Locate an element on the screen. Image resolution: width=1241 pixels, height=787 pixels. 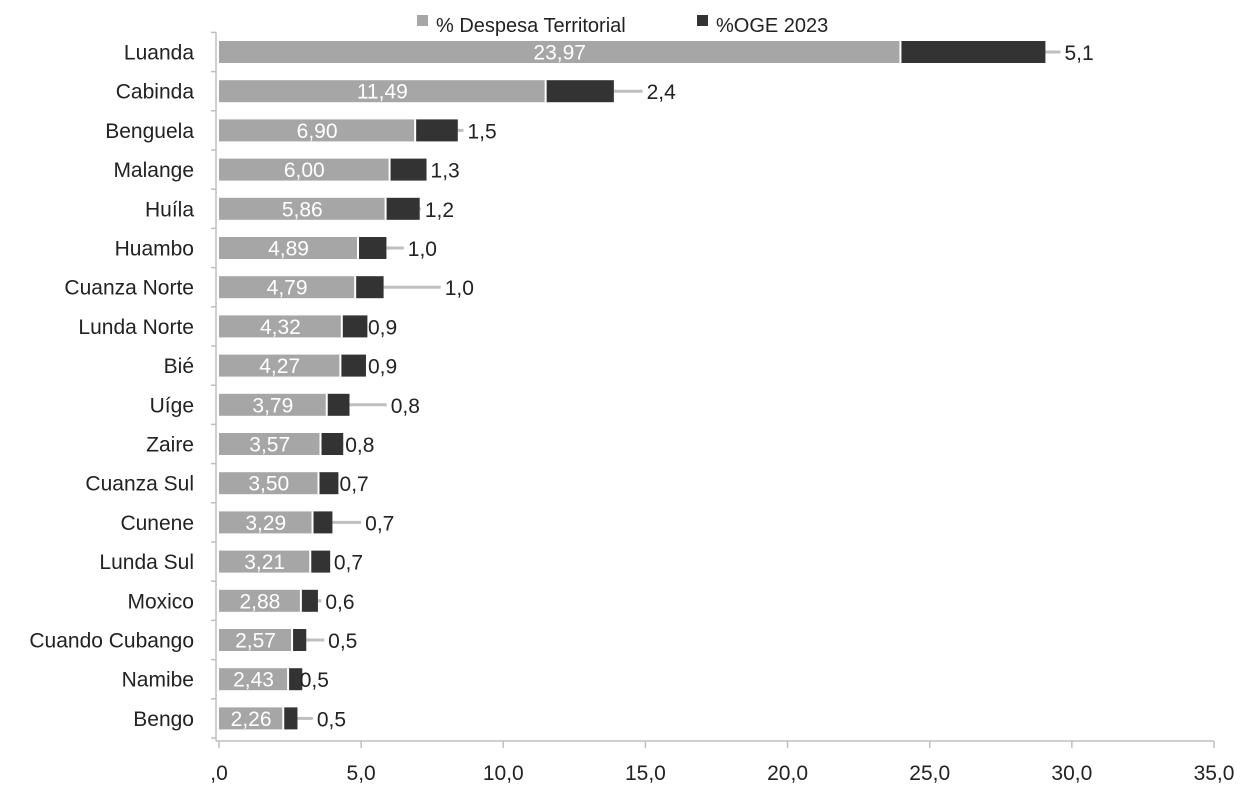
data-label-despesa-namibe: 2,43 is located at coordinates (253, 680).